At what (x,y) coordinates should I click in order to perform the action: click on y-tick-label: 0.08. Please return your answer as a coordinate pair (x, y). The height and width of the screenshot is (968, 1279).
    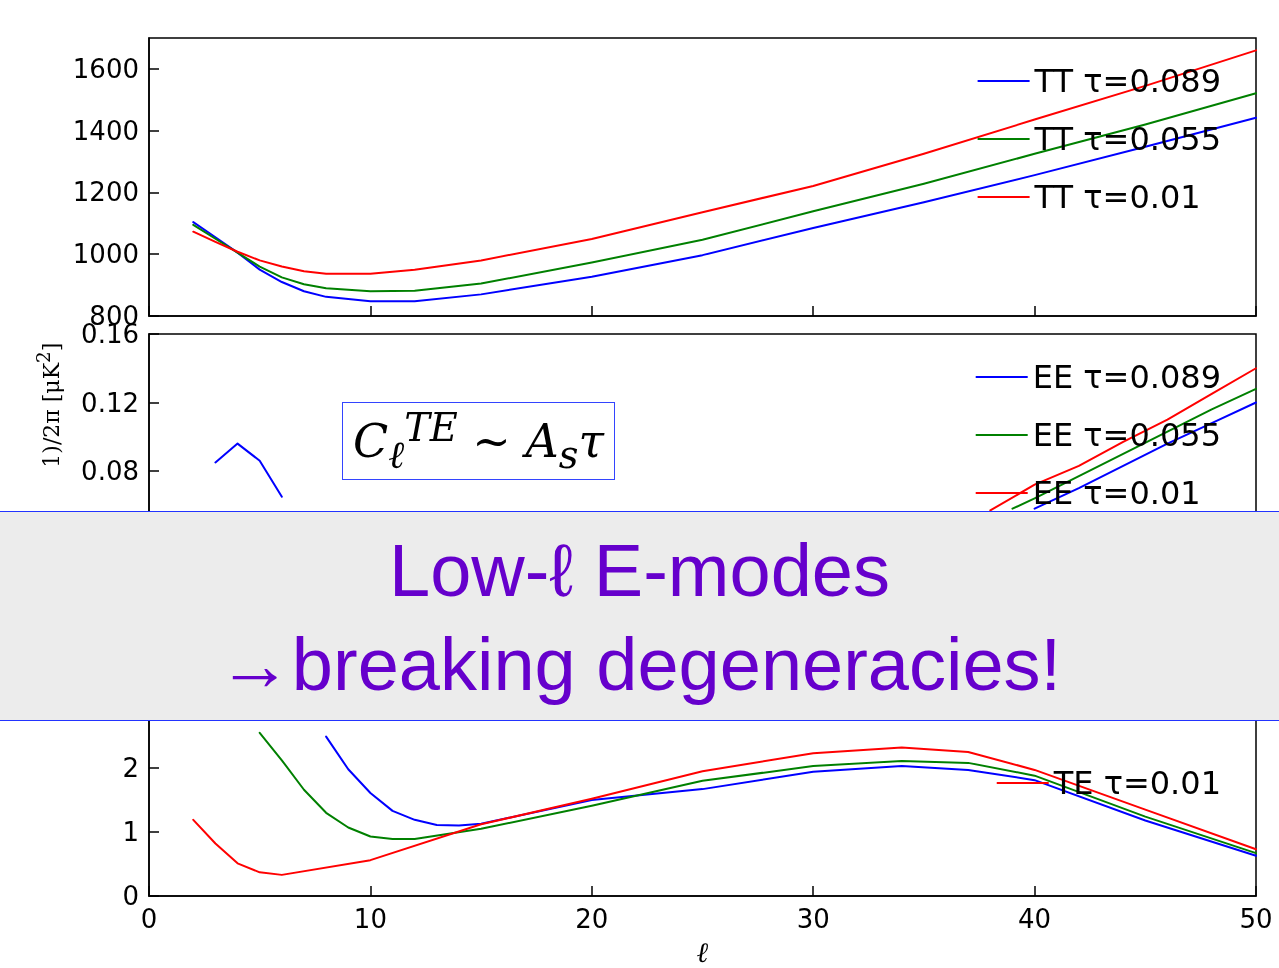
    Looking at the image, I should click on (110, 471).